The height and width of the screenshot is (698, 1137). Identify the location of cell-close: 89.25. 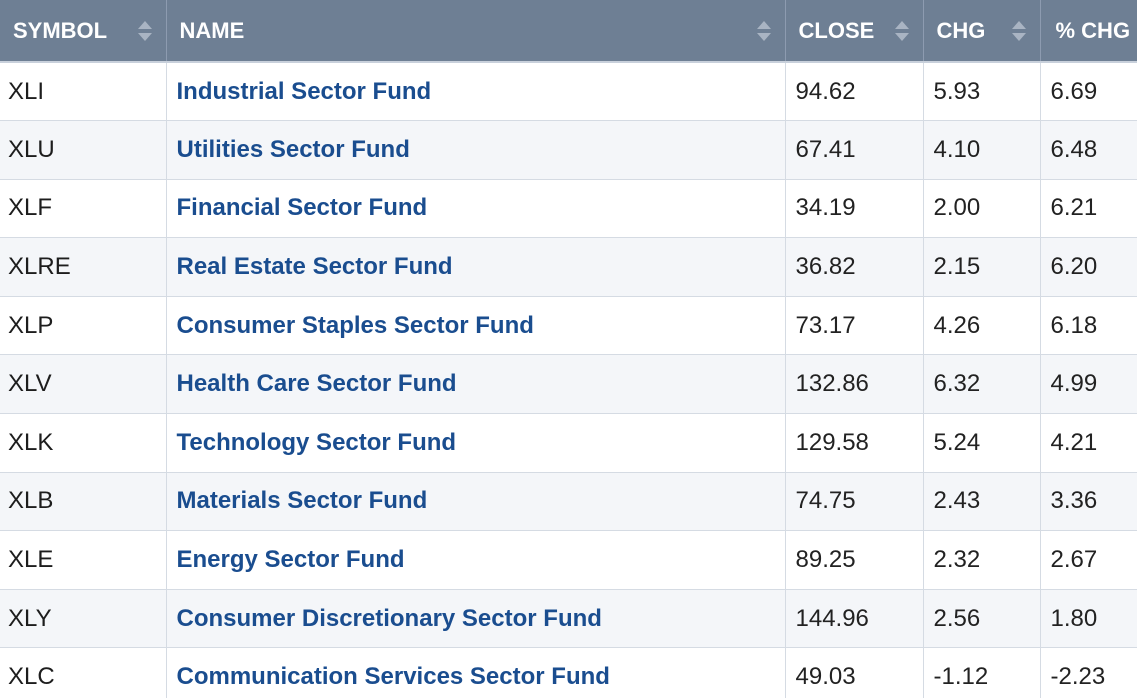
(854, 560).